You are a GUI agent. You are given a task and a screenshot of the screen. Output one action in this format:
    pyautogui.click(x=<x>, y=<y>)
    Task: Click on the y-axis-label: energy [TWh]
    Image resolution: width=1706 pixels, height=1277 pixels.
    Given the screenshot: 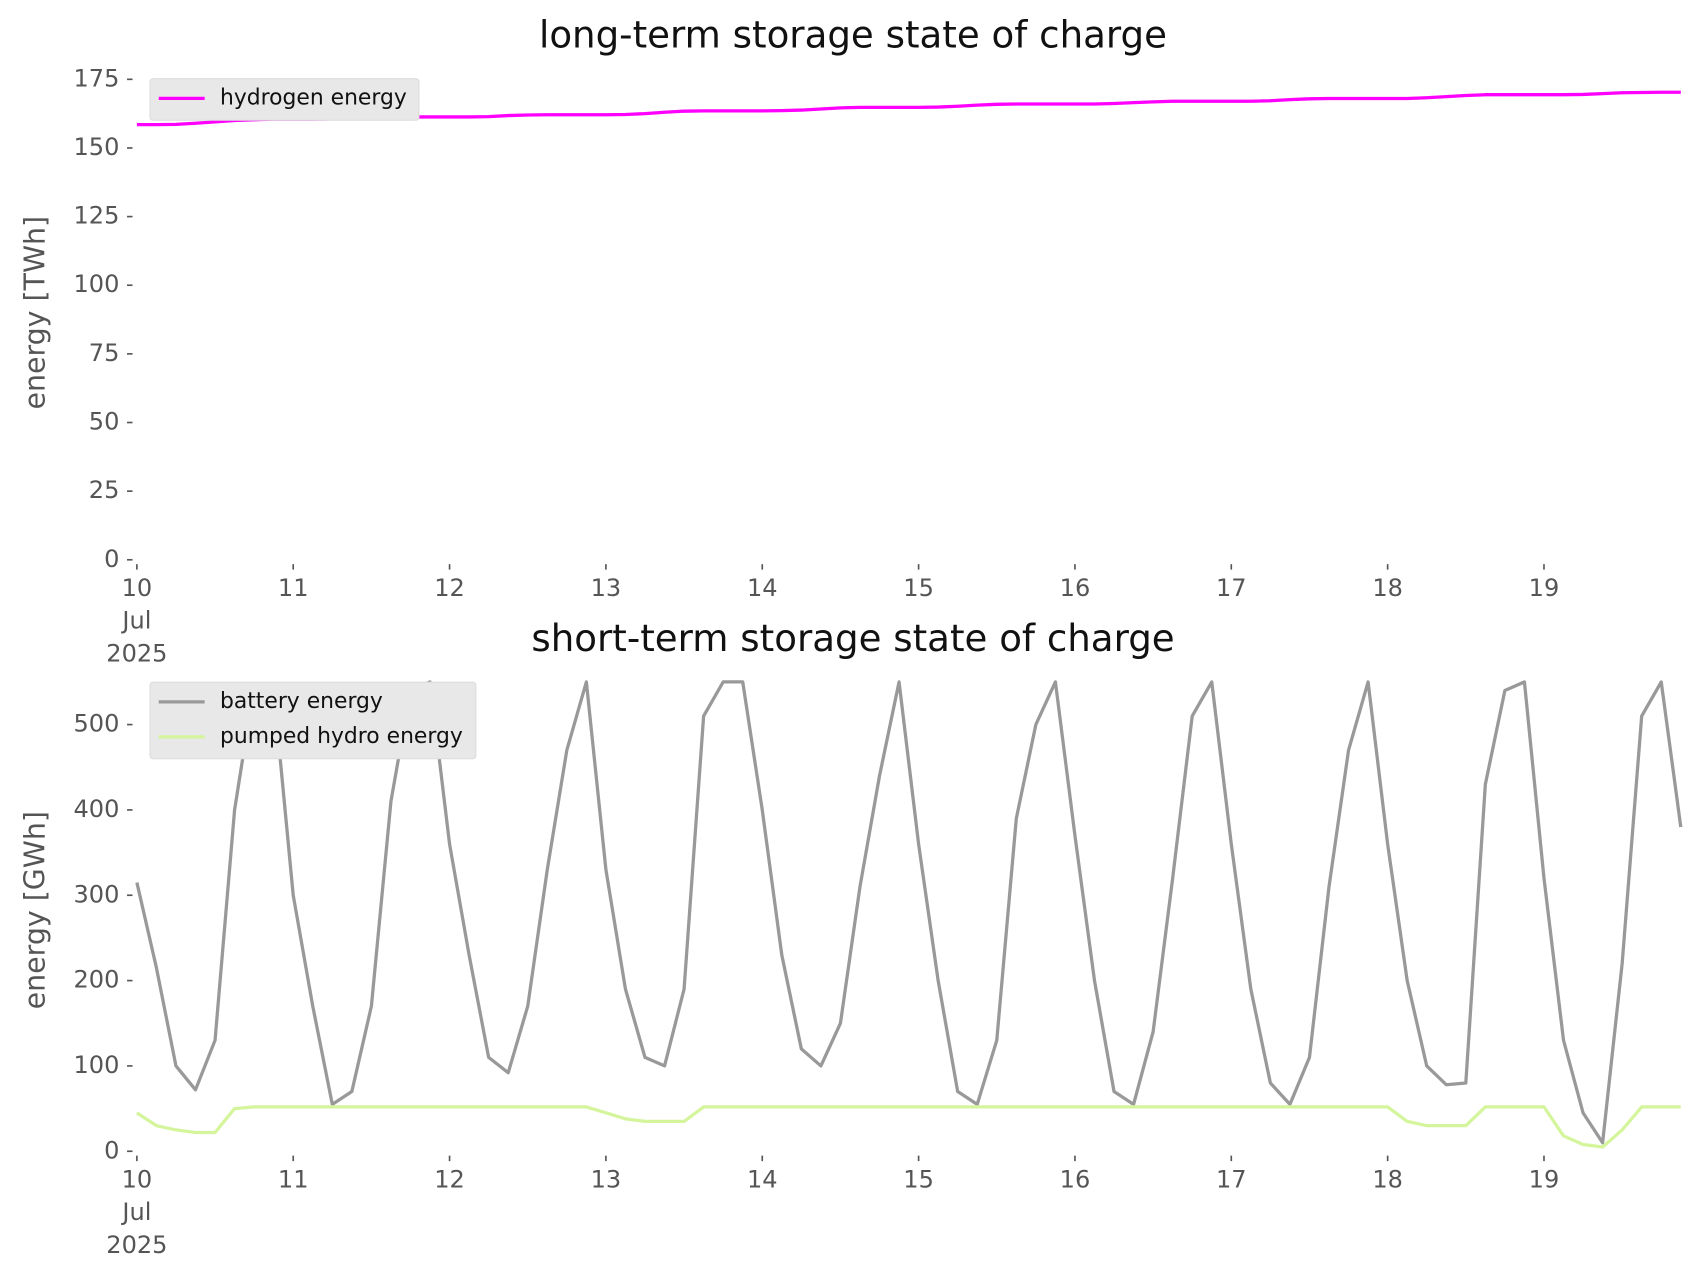 What is the action you would take?
    pyautogui.click(x=34, y=313)
    